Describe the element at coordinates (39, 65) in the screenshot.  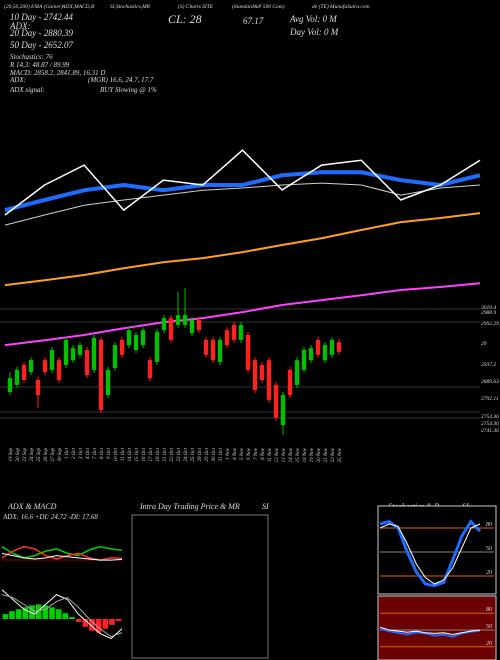
I see `info-label: R 14,3: 48.87 / 89.99` at that location.